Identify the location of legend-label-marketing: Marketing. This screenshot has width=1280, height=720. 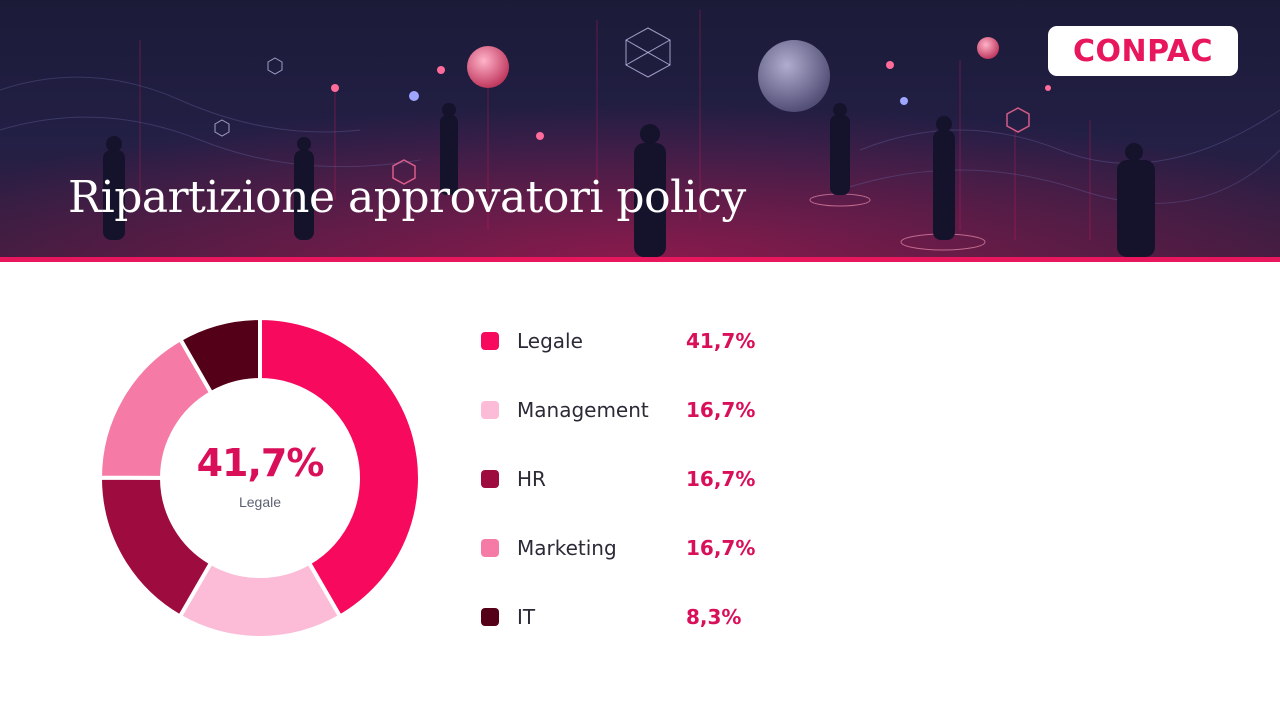
(567, 548).